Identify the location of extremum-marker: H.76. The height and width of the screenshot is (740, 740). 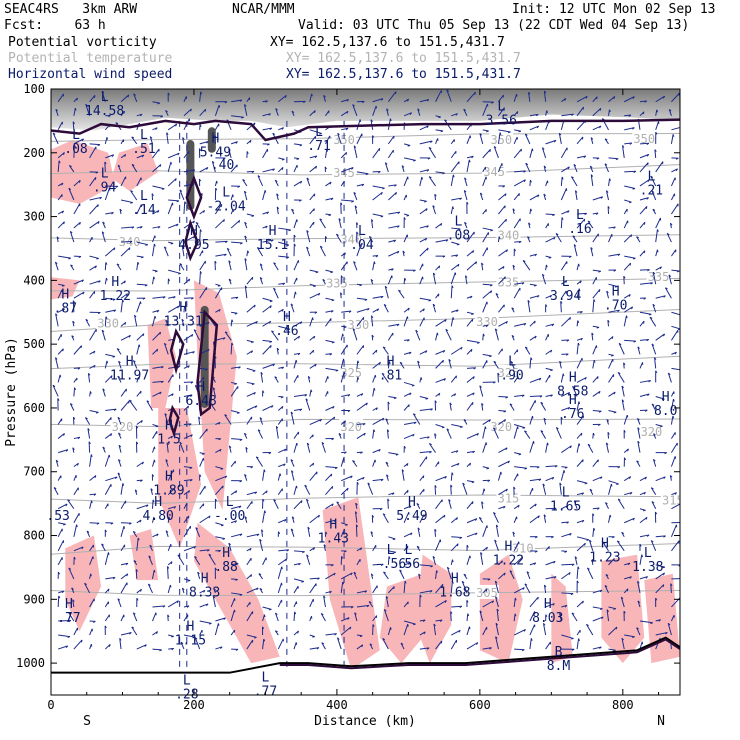
(572, 407).